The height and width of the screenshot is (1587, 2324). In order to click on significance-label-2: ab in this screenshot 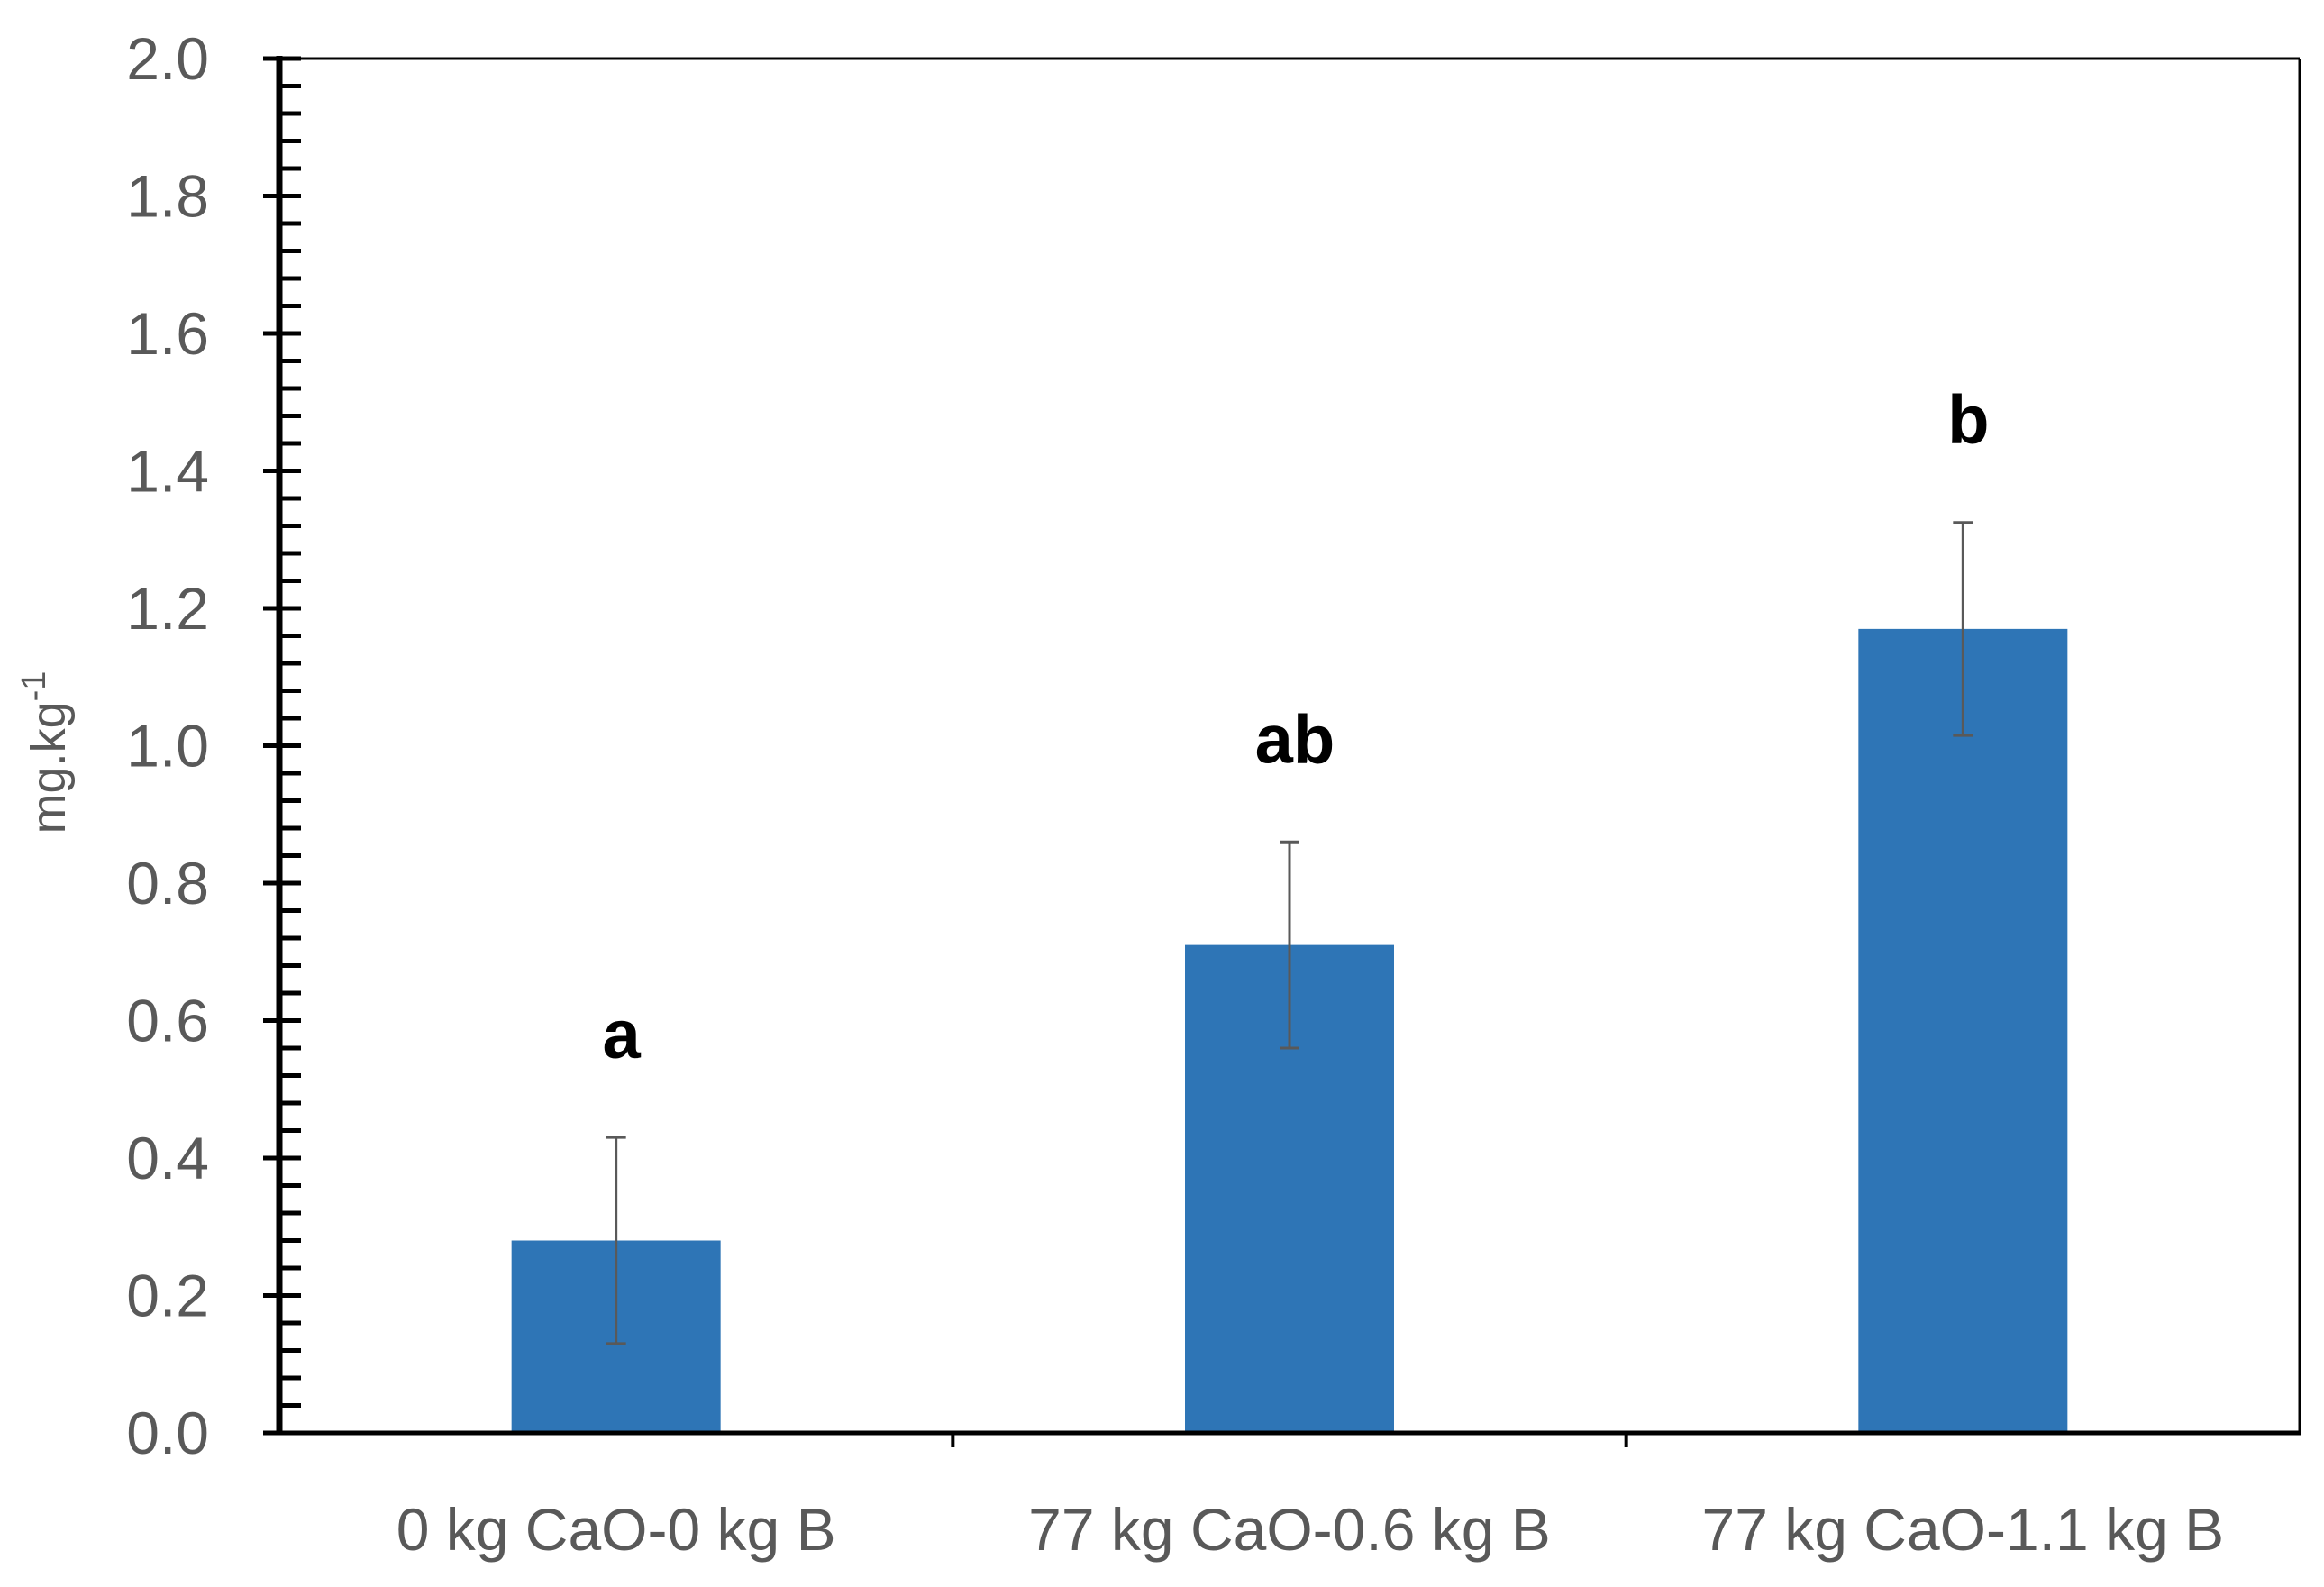, I will do `click(1295, 739)`.